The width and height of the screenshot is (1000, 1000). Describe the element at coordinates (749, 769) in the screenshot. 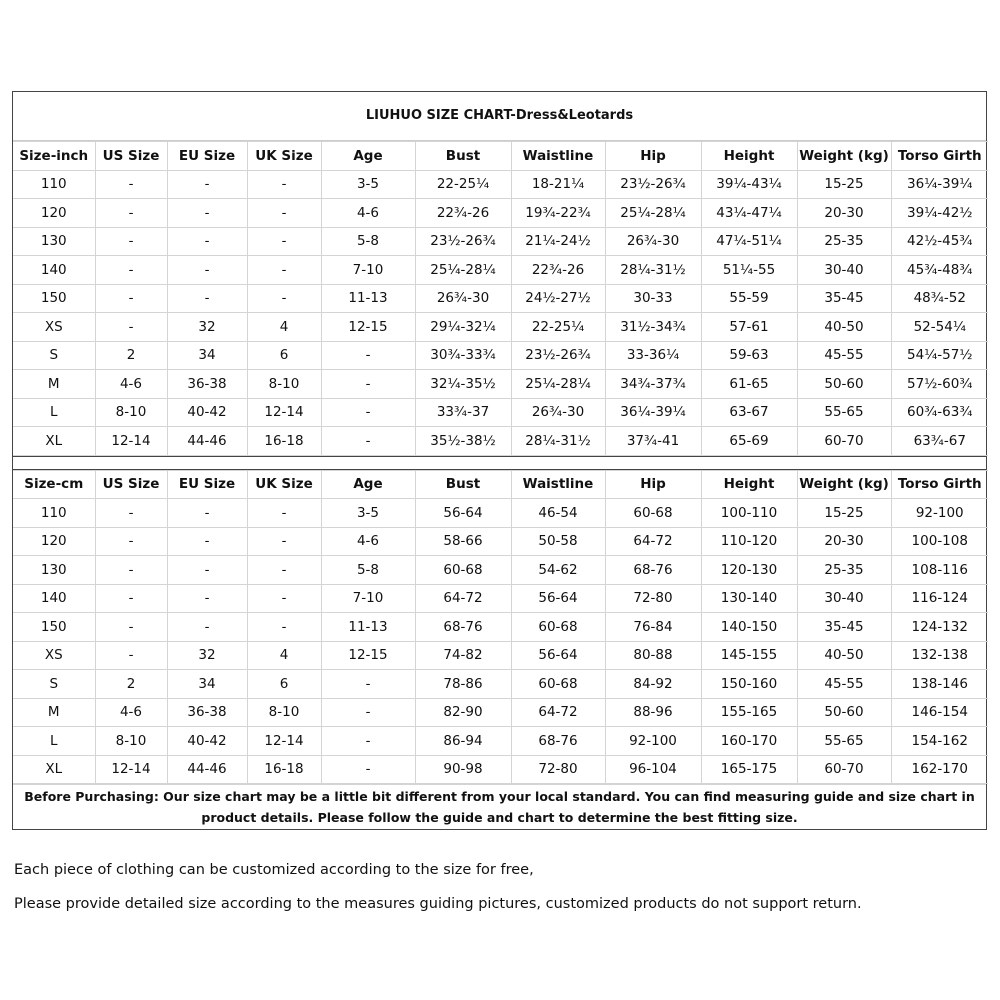

I see `table-cell: 165-175` at that location.